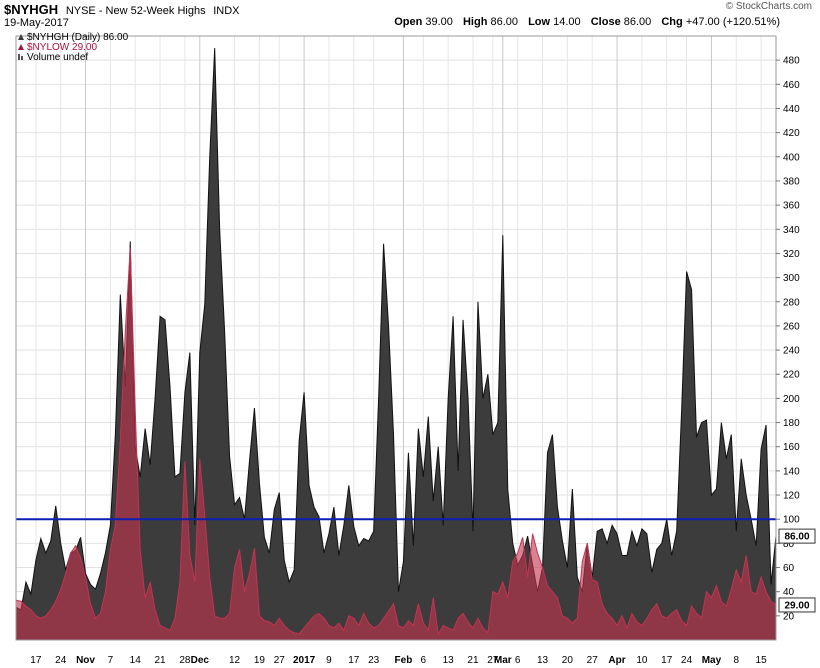 This screenshot has width=820, height=668. Describe the element at coordinates (789, 616) in the screenshot. I see `y-tick-label: 20` at that location.